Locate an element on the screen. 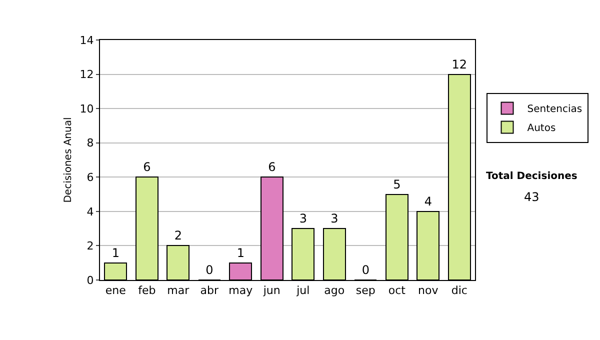  x-tick-label: sep is located at coordinates (366, 291).